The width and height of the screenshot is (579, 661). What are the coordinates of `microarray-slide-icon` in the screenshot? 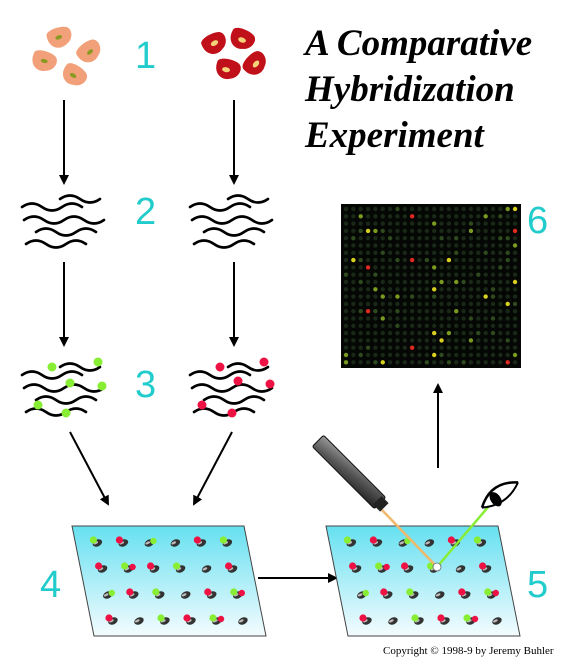 It's located at (169, 581).